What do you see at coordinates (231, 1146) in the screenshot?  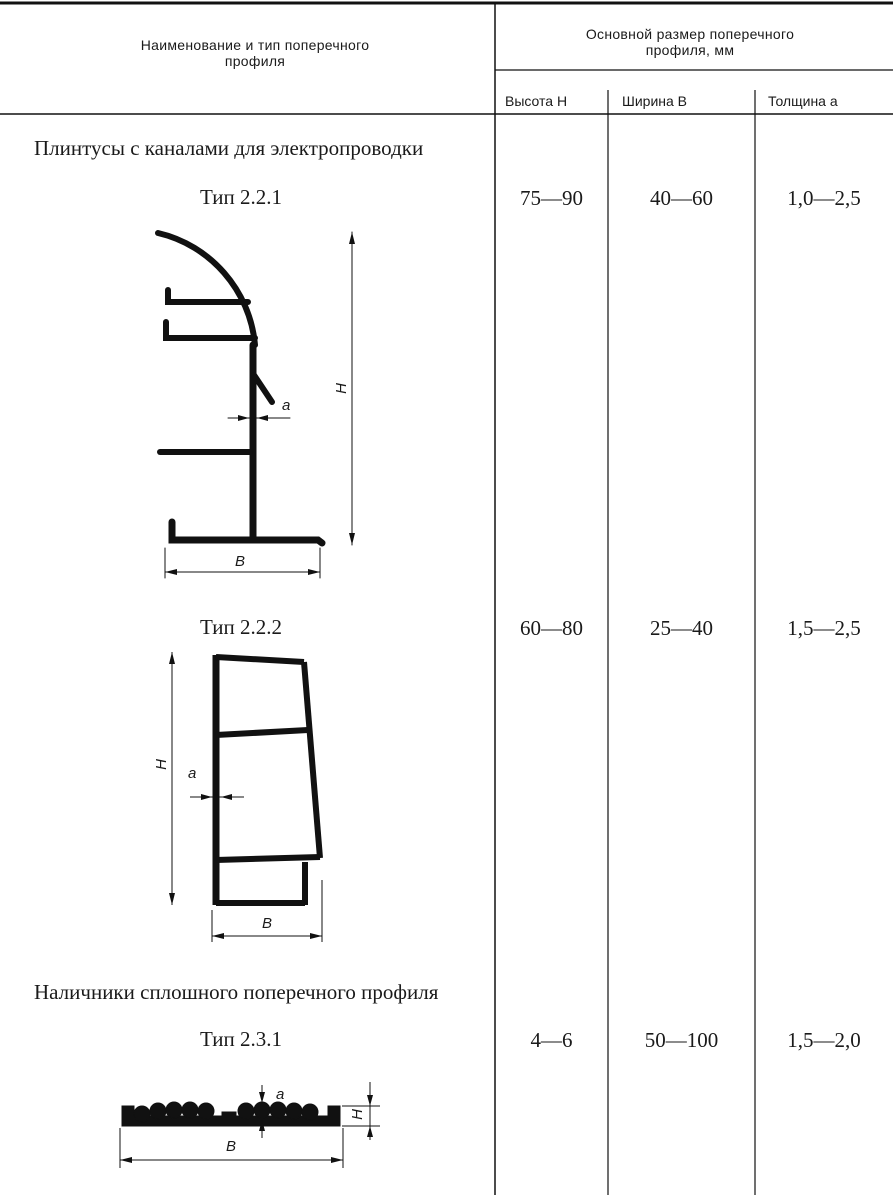 I see `dim-b-2-3-1: B` at bounding box center [231, 1146].